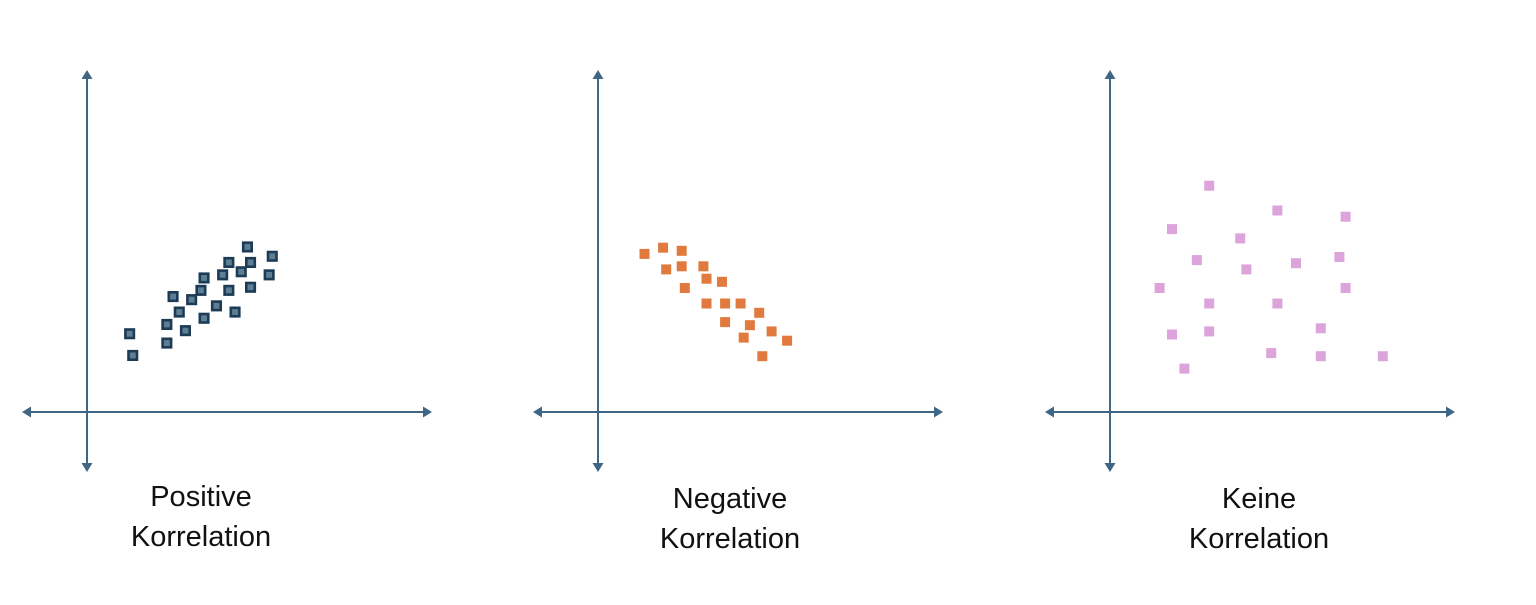  I want to click on caption-line: Positive, so click(201, 497).